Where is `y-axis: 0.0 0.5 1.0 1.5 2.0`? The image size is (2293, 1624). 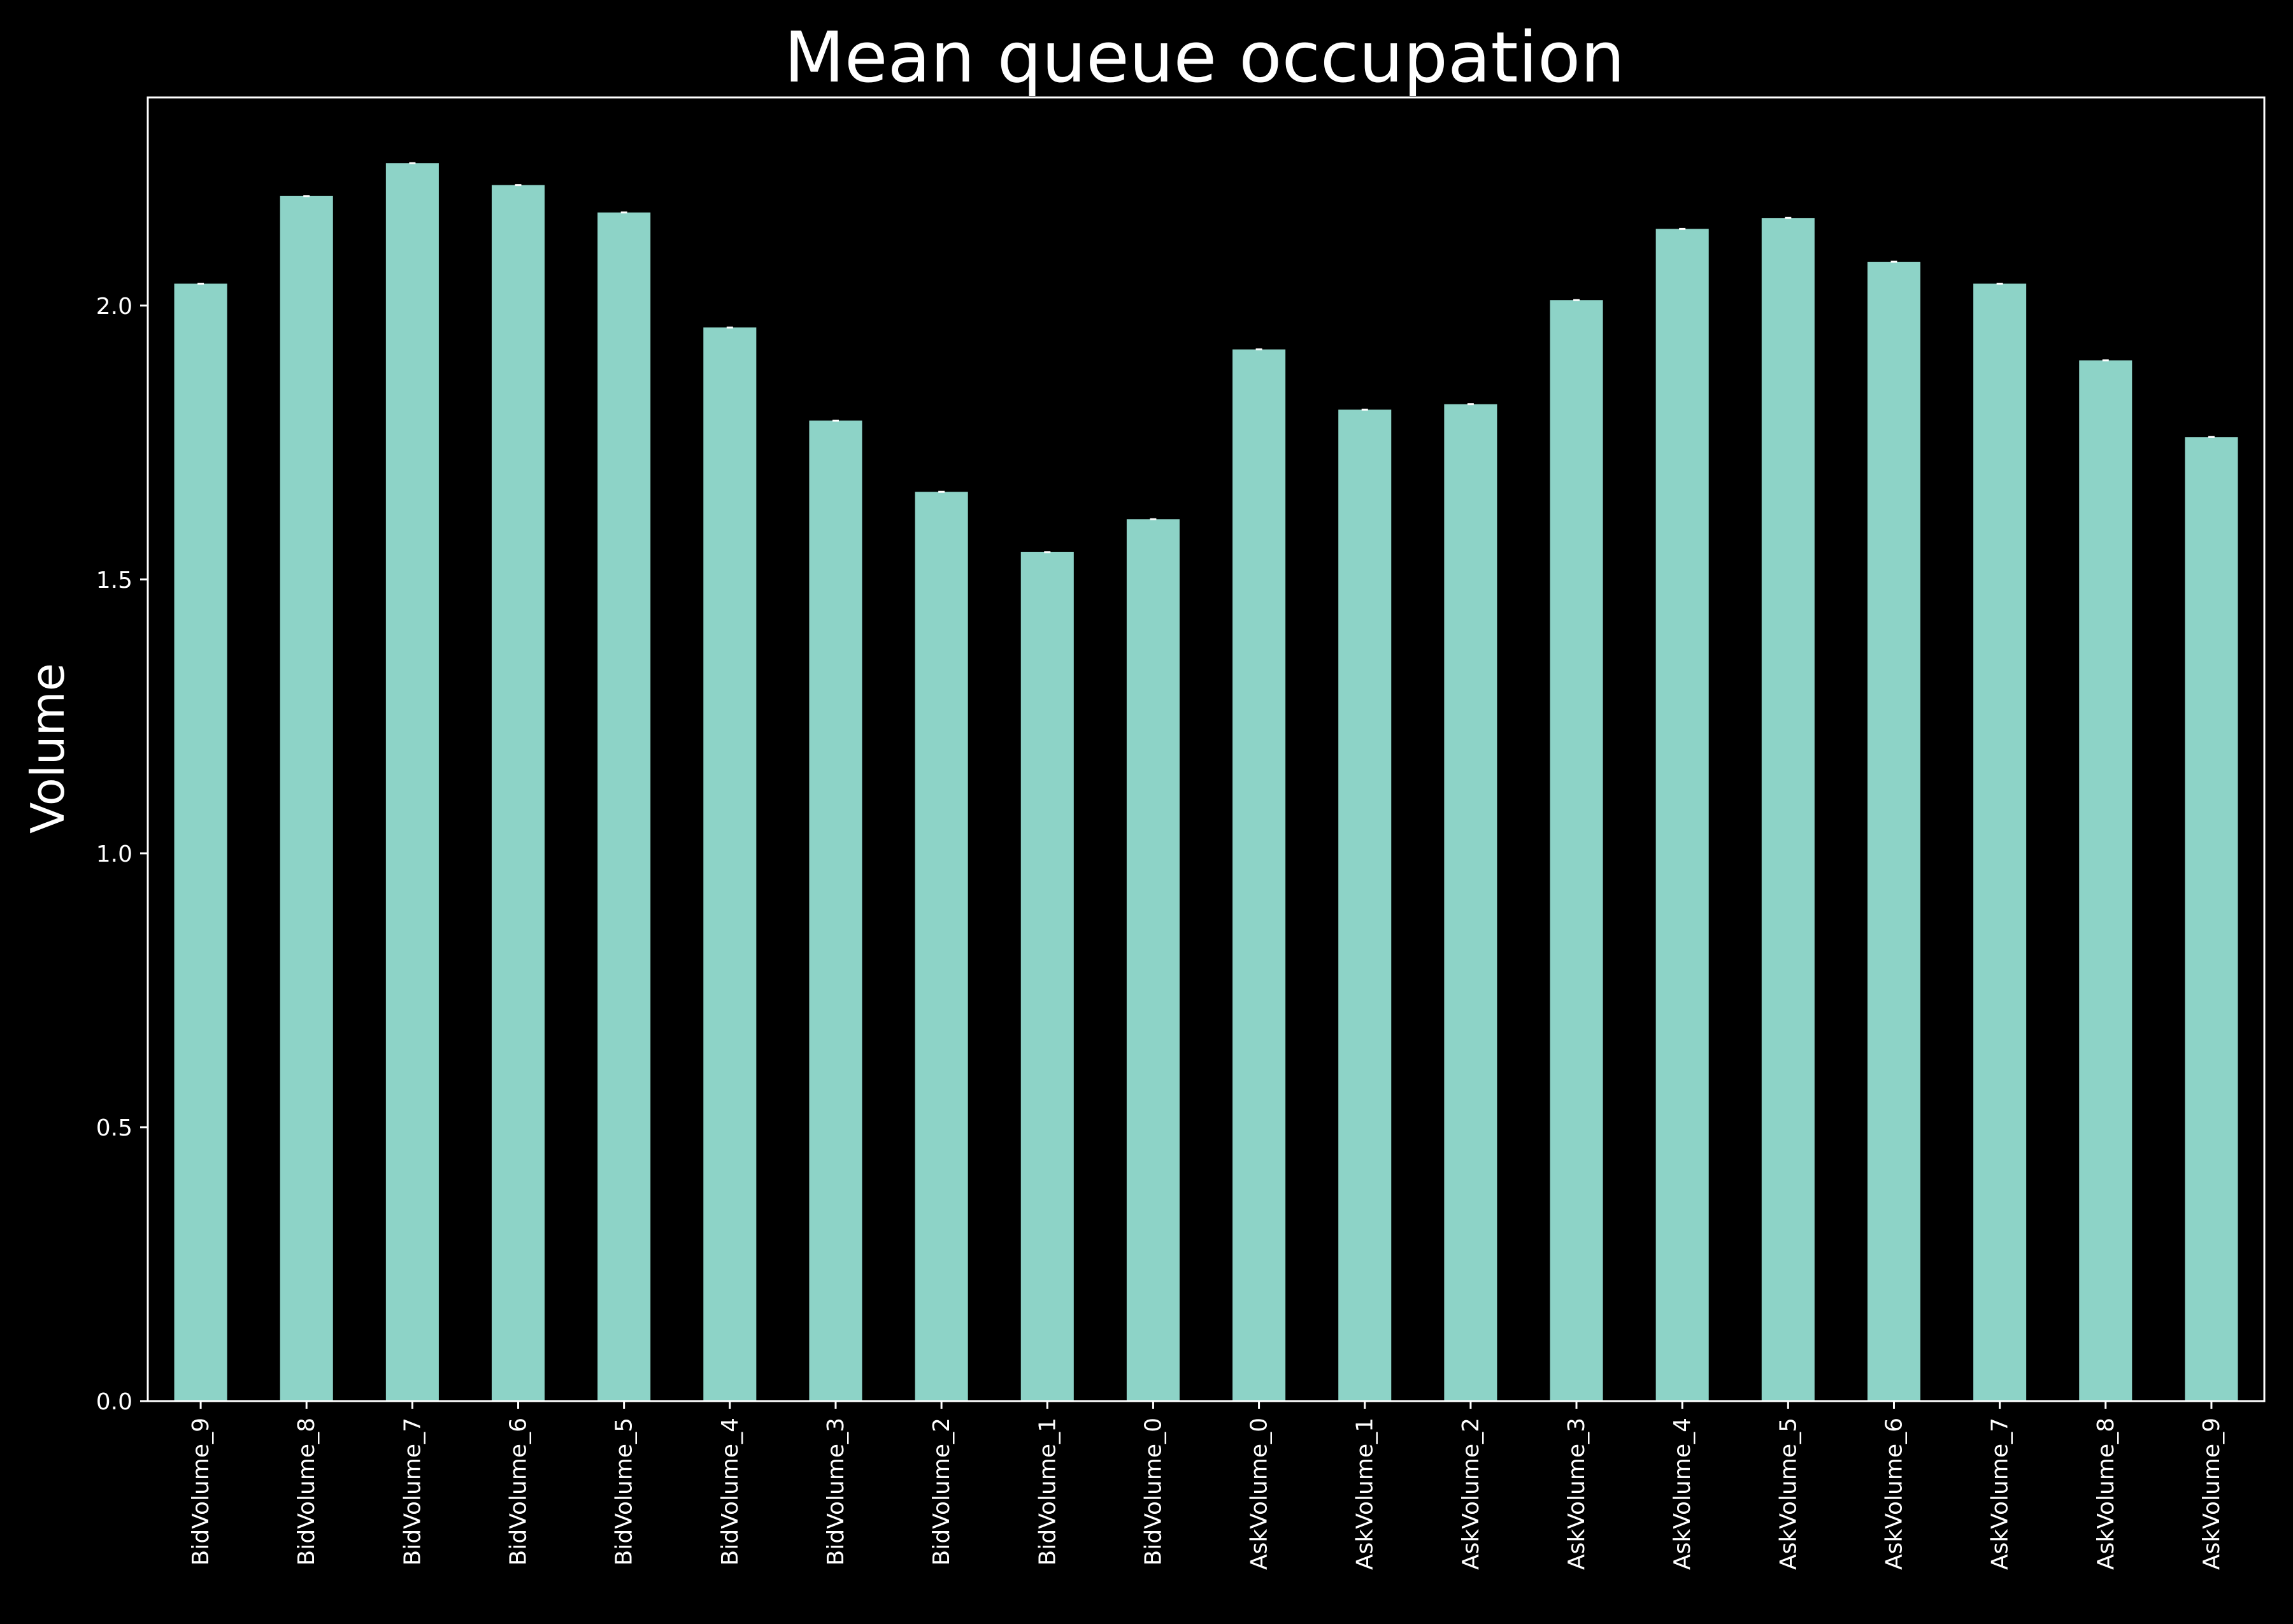 y-axis: 0.0 0.5 1.0 1.5 2.0 is located at coordinates (122, 854).